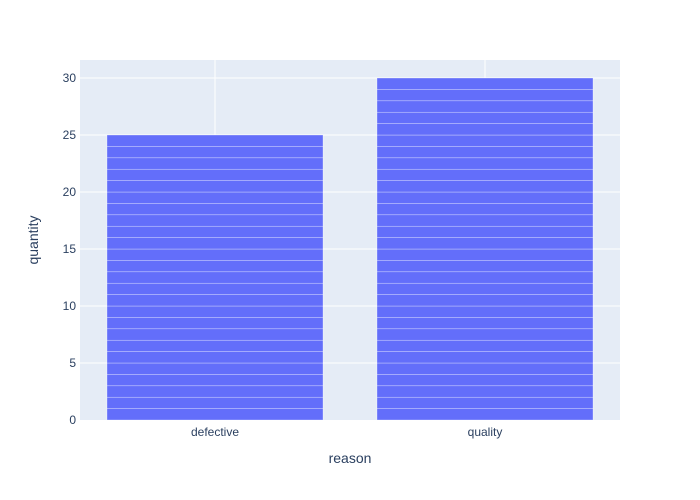  I want to click on y-tick-label: 15, so click(70, 249).